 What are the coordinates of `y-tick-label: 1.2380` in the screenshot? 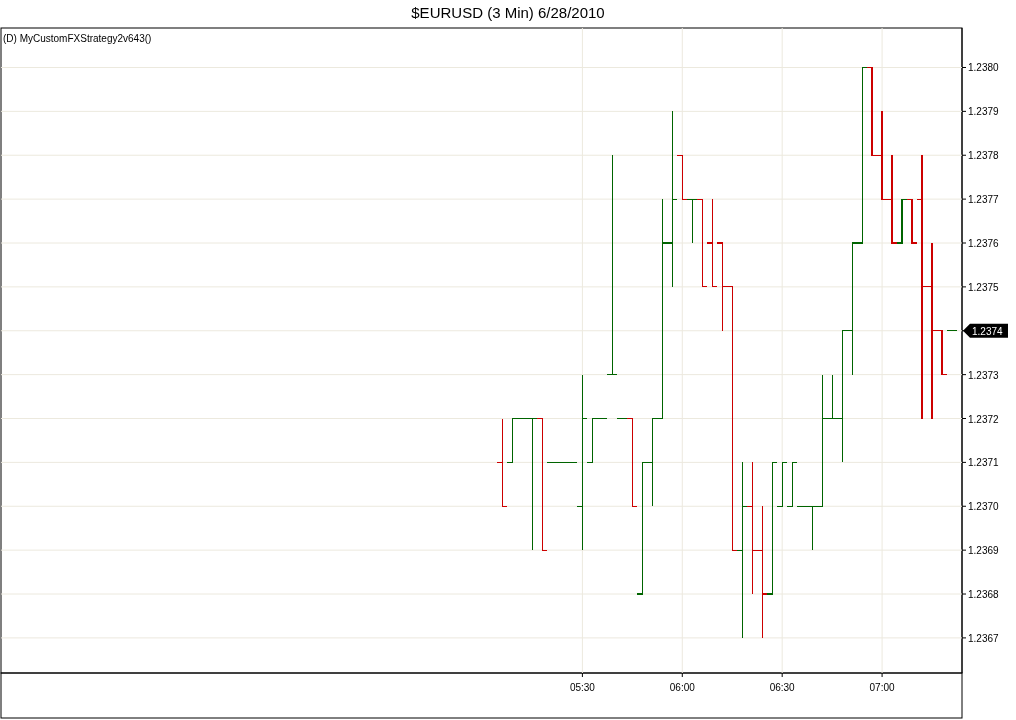 It's located at (984, 68).